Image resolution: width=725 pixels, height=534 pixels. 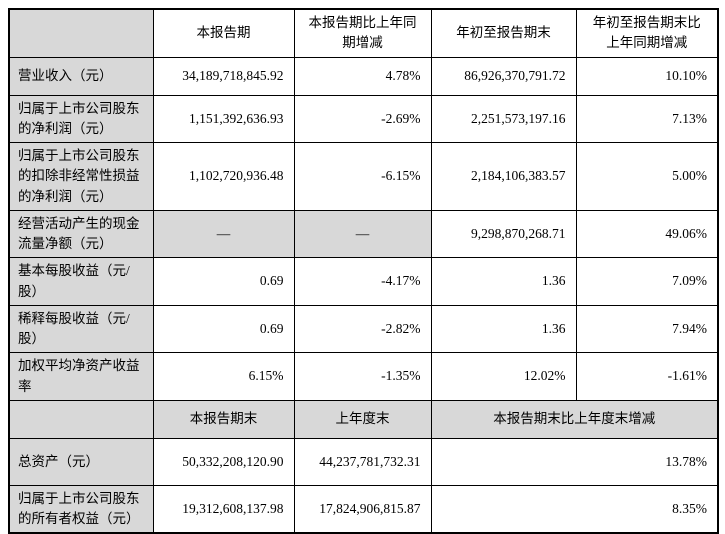 What do you see at coordinates (81, 176) in the screenshot?
I see `row-label: 归属于上市公司股东的扣除非经常性损益的净利润（元）` at bounding box center [81, 176].